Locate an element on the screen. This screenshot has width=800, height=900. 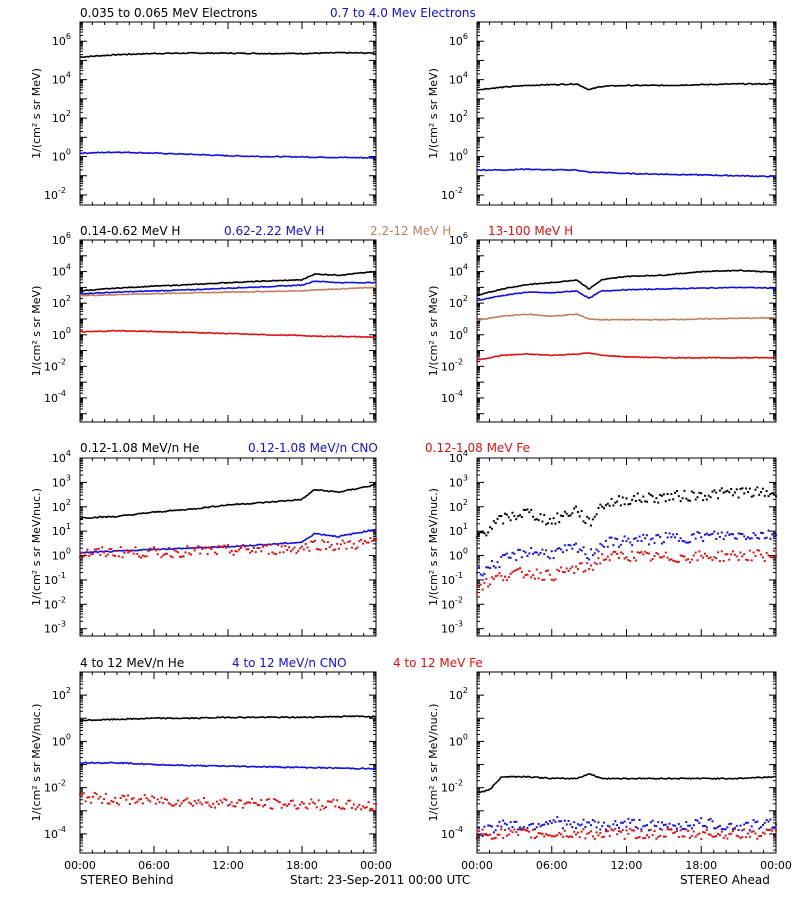
y-tick-label: 10⁰ is located at coordinates (61, 740).